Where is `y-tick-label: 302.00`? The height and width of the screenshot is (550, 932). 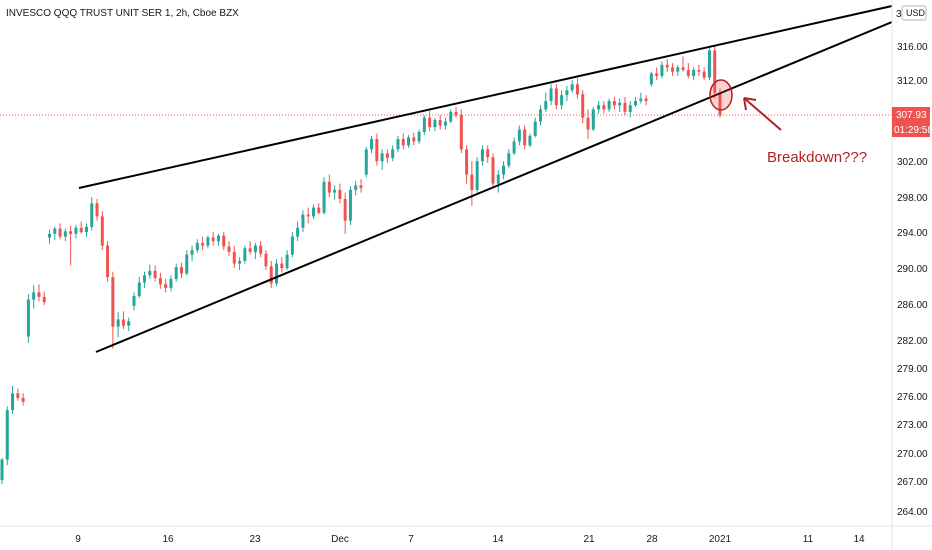
y-tick-label: 302.00 is located at coordinates (912, 162).